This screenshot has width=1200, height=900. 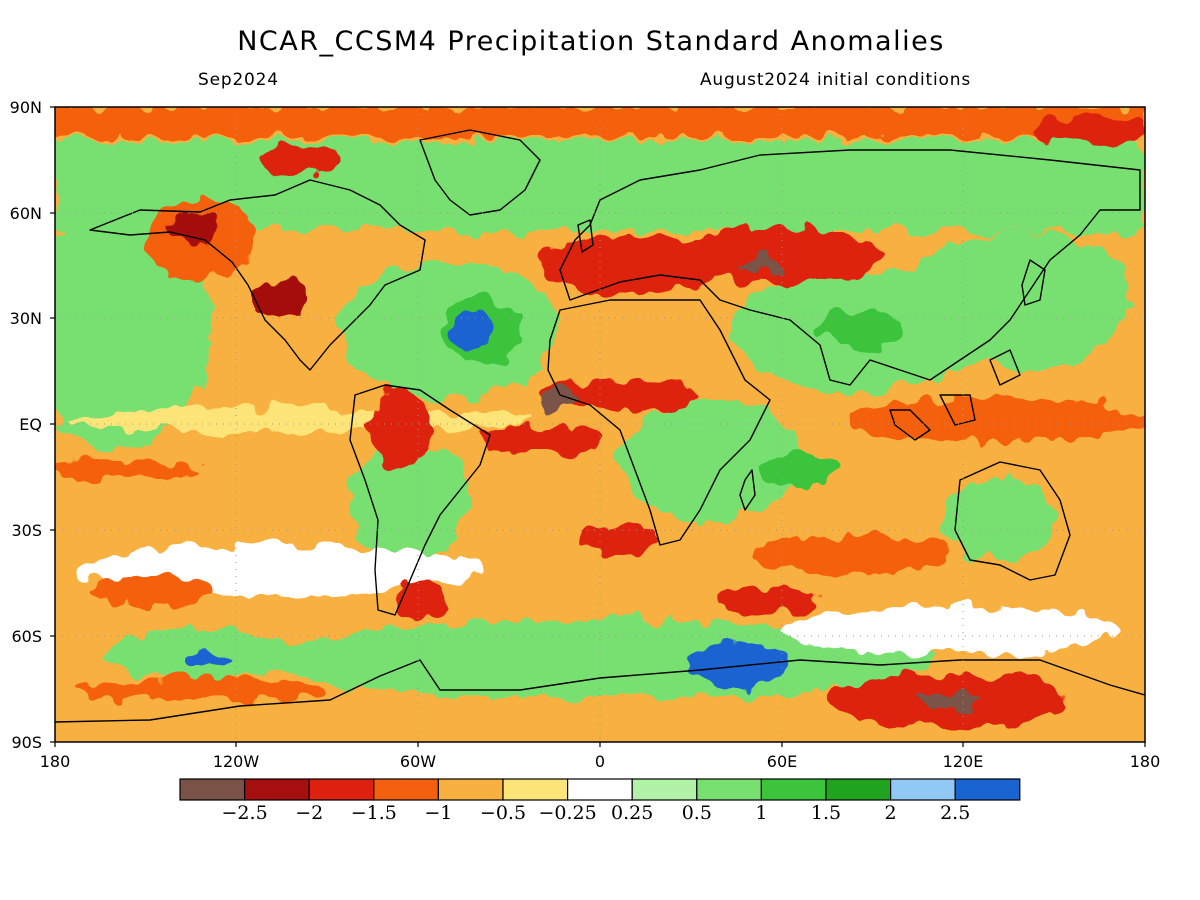 I want to click on lat-label: 30N, so click(x=26, y=318).